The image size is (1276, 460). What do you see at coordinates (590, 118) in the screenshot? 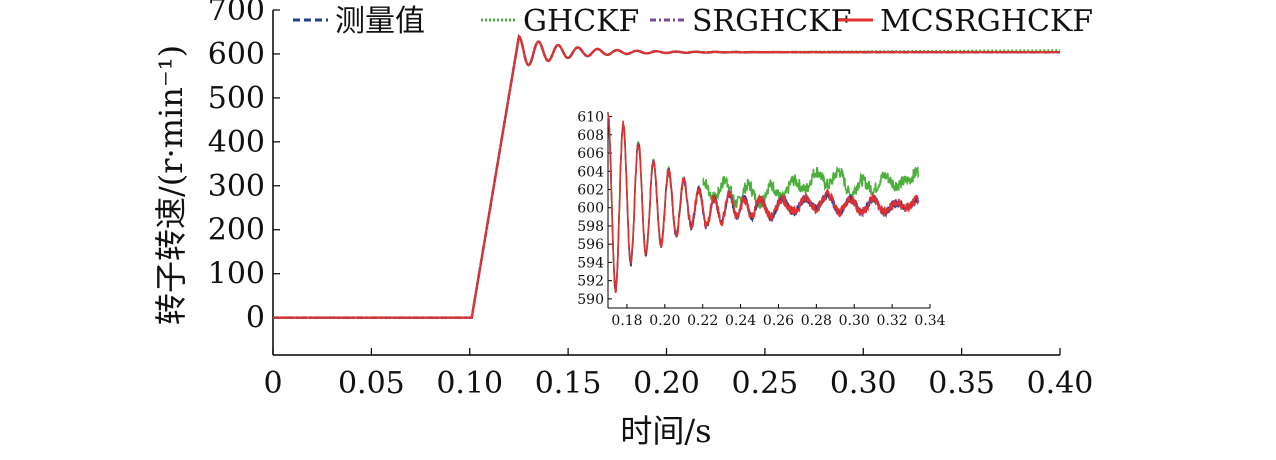
I see `inset-y-tick-label: 610` at bounding box center [590, 118].